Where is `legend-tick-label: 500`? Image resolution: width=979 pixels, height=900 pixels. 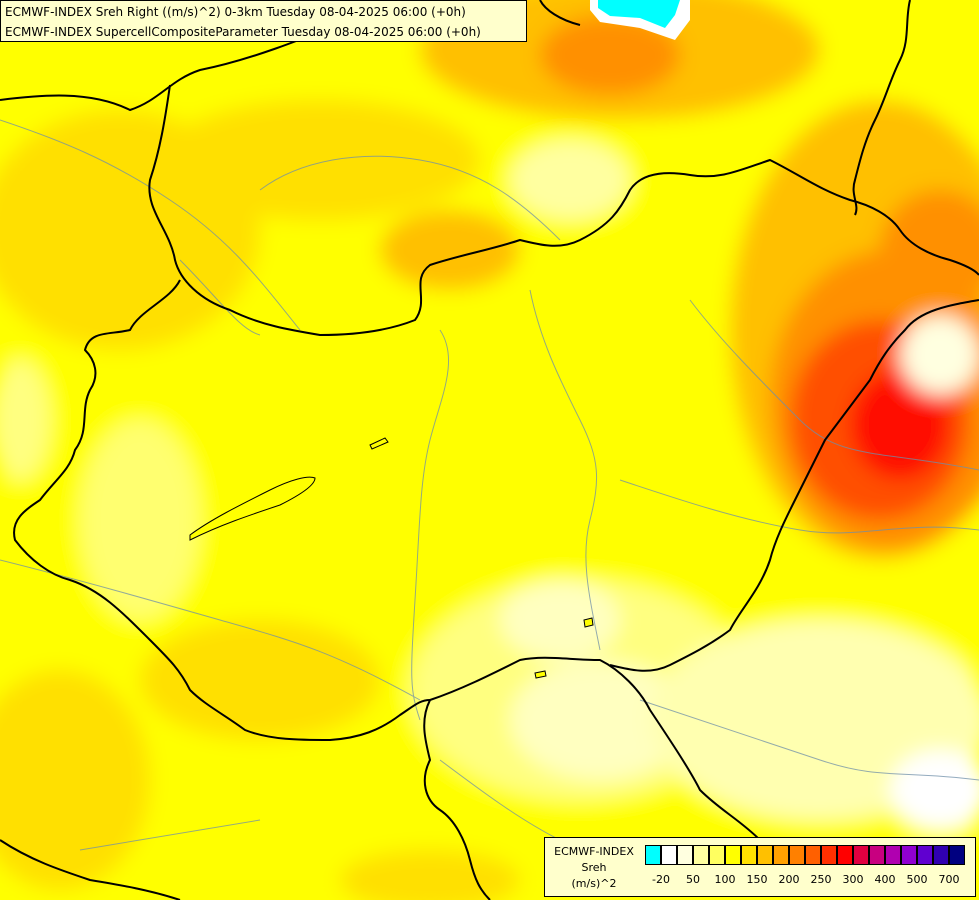
legend-tick-label: 500 is located at coordinates (917, 879).